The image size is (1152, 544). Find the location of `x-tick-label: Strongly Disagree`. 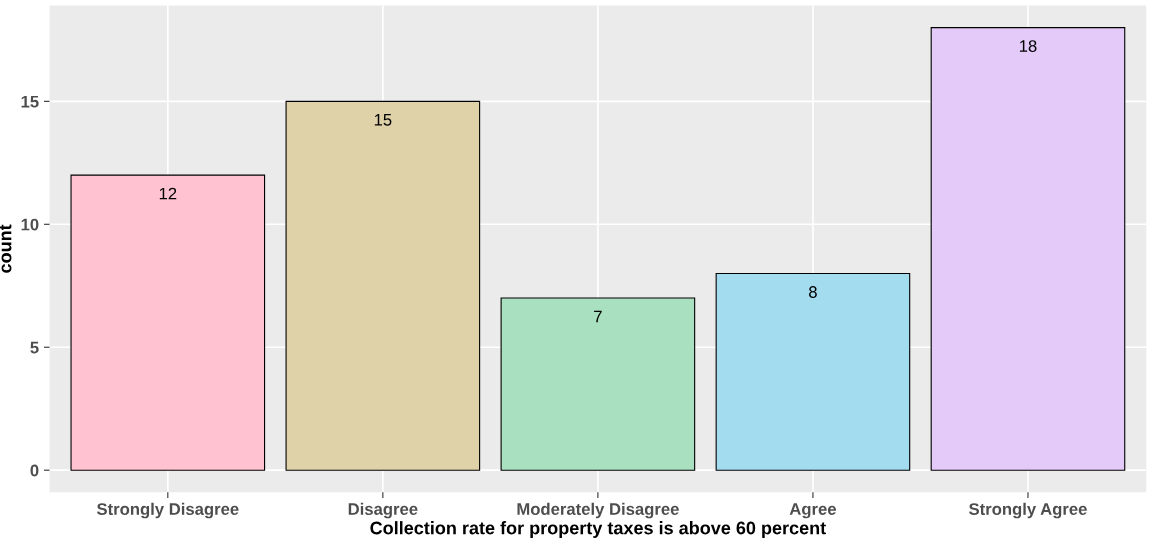

x-tick-label: Strongly Disagree is located at coordinates (167, 510).